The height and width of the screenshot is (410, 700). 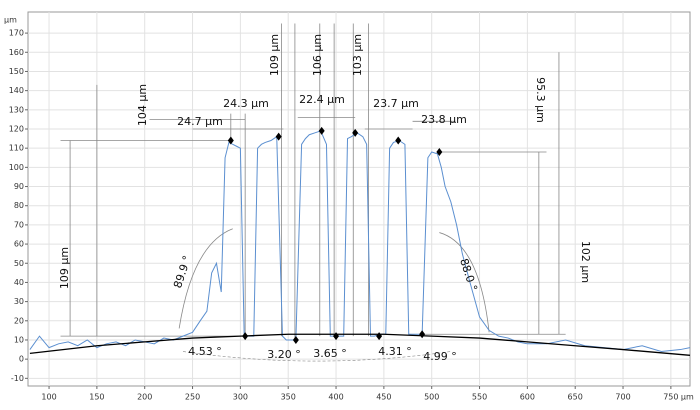 I want to click on y-tick-label: 20, so click(x=19, y=320).